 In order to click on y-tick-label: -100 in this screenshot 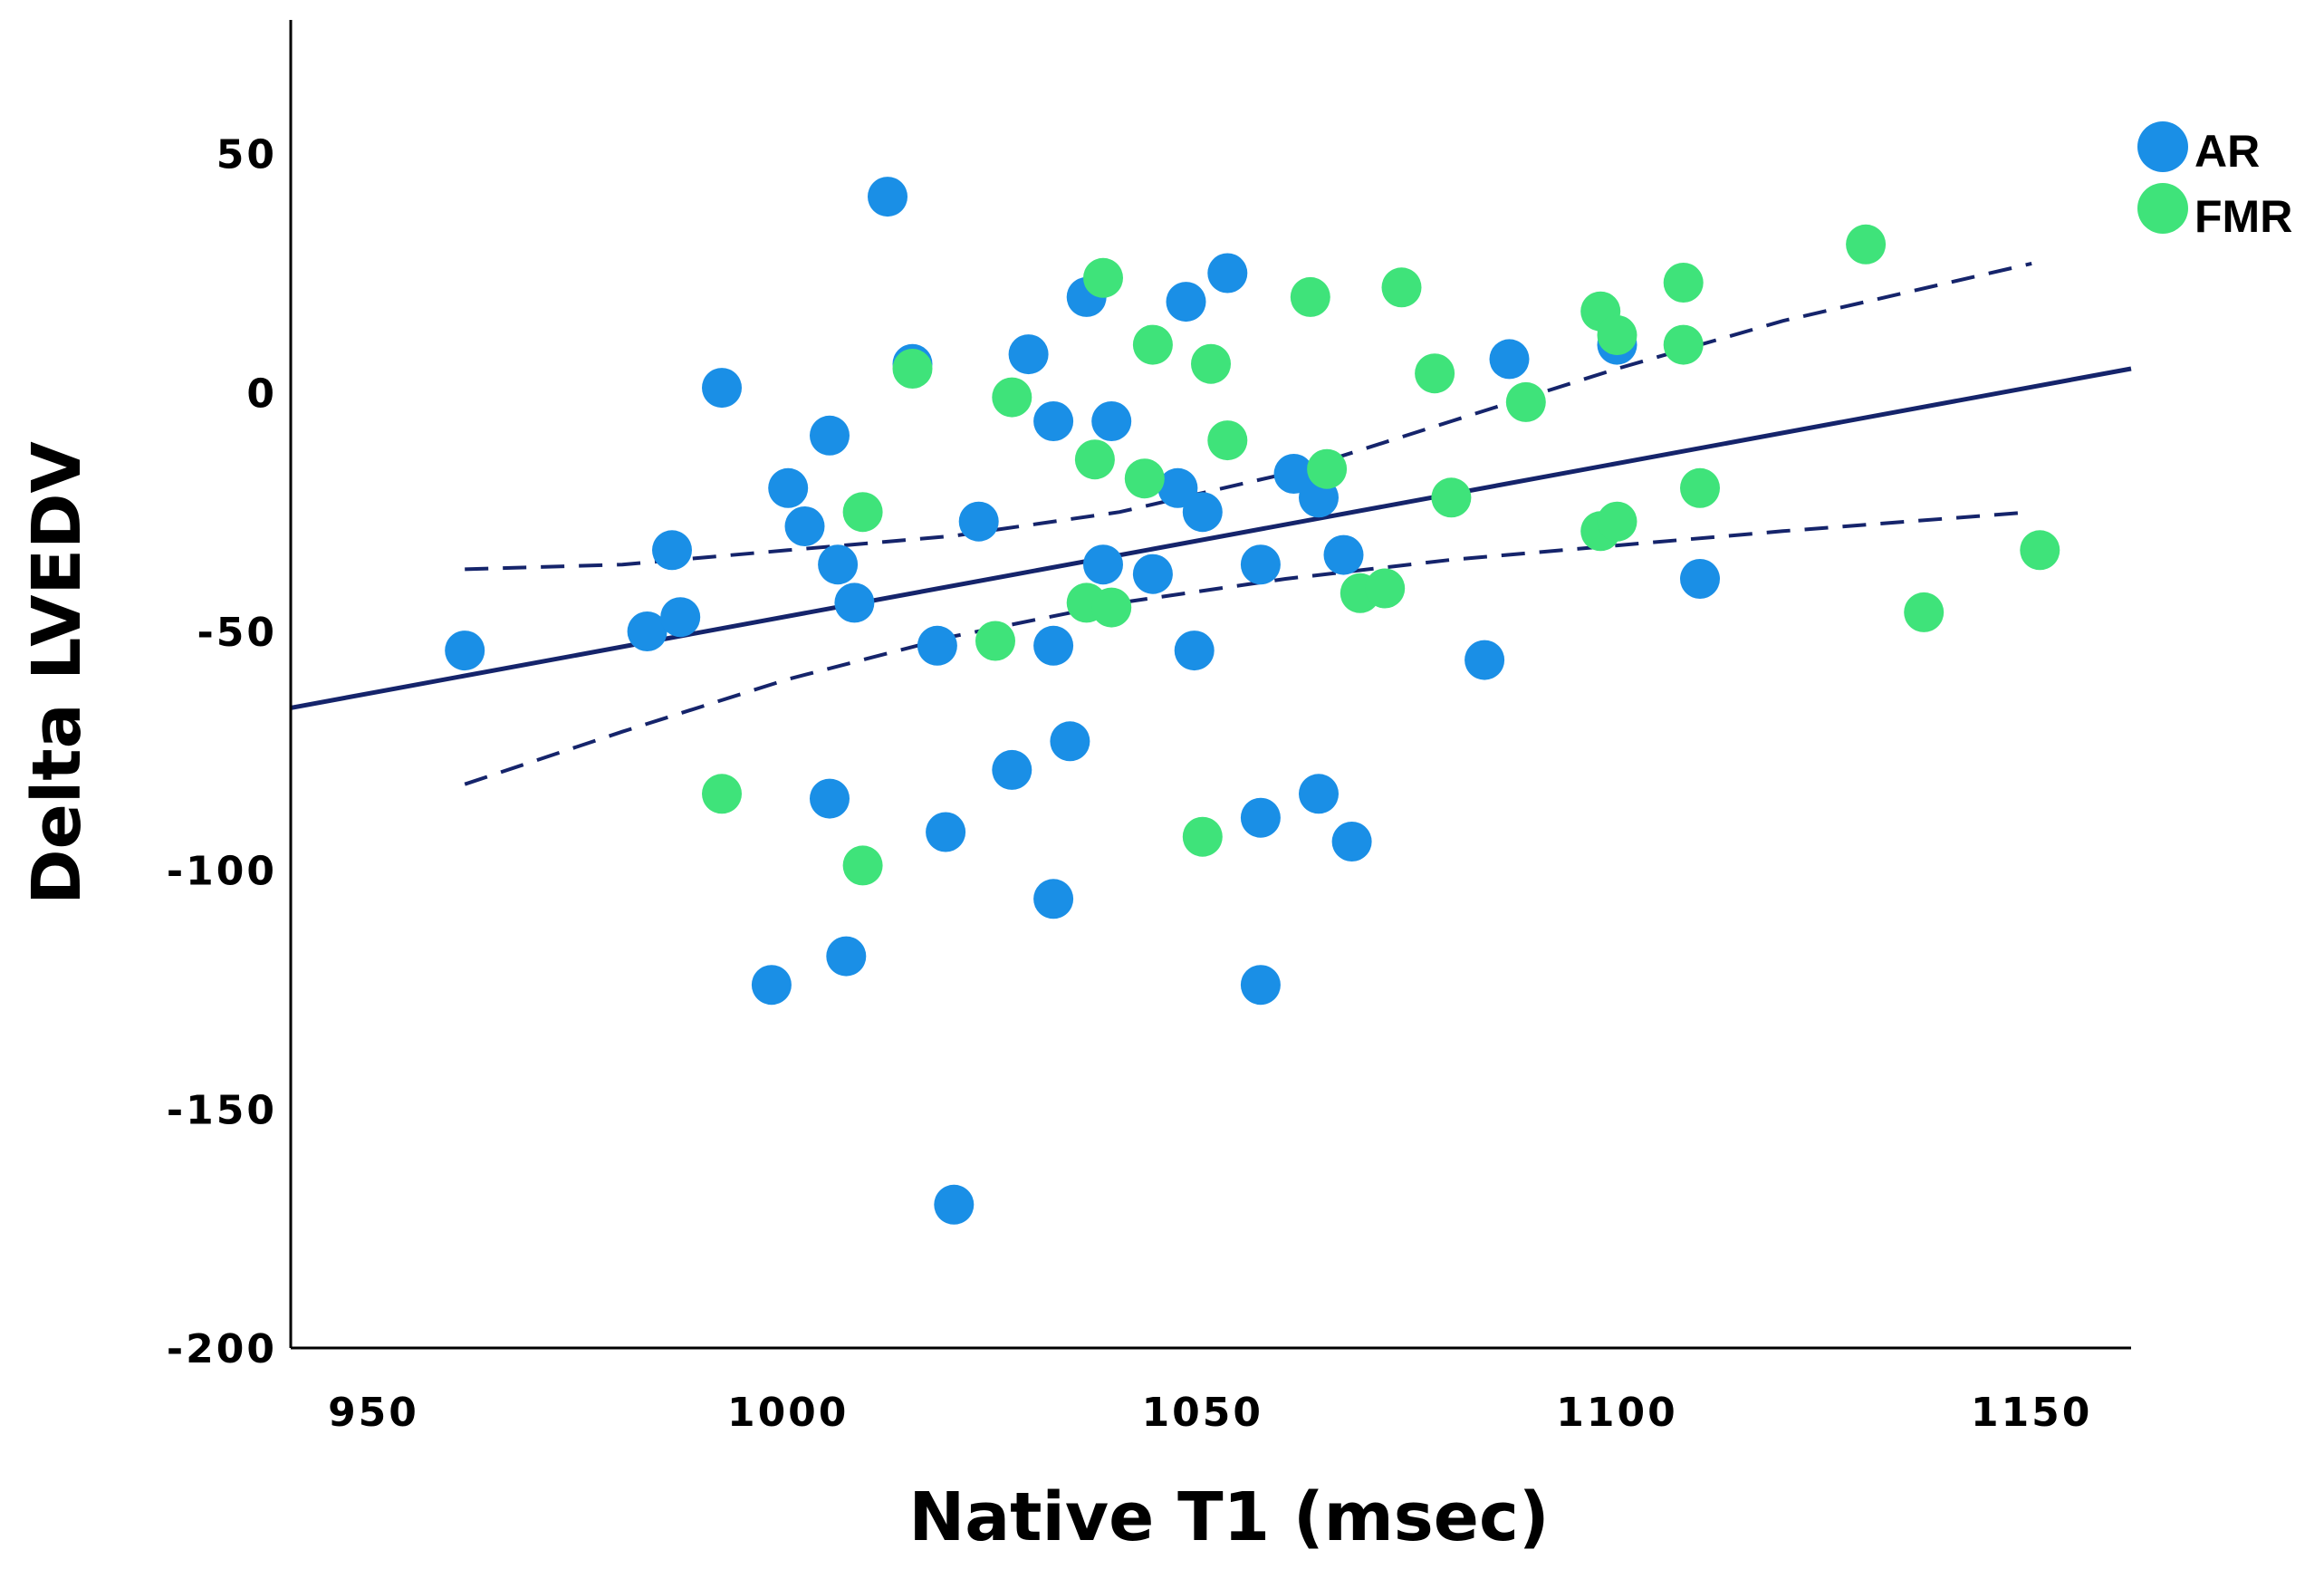, I will do `click(222, 872)`.